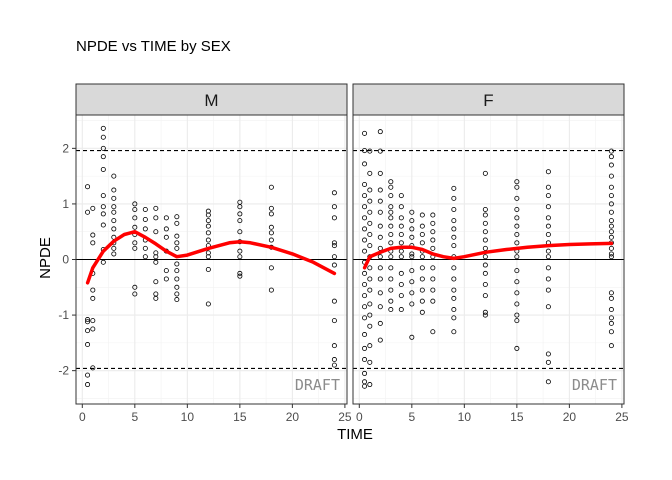 The height and width of the screenshot is (480, 672). I want to click on facet-strip-label: F, so click(488, 100).